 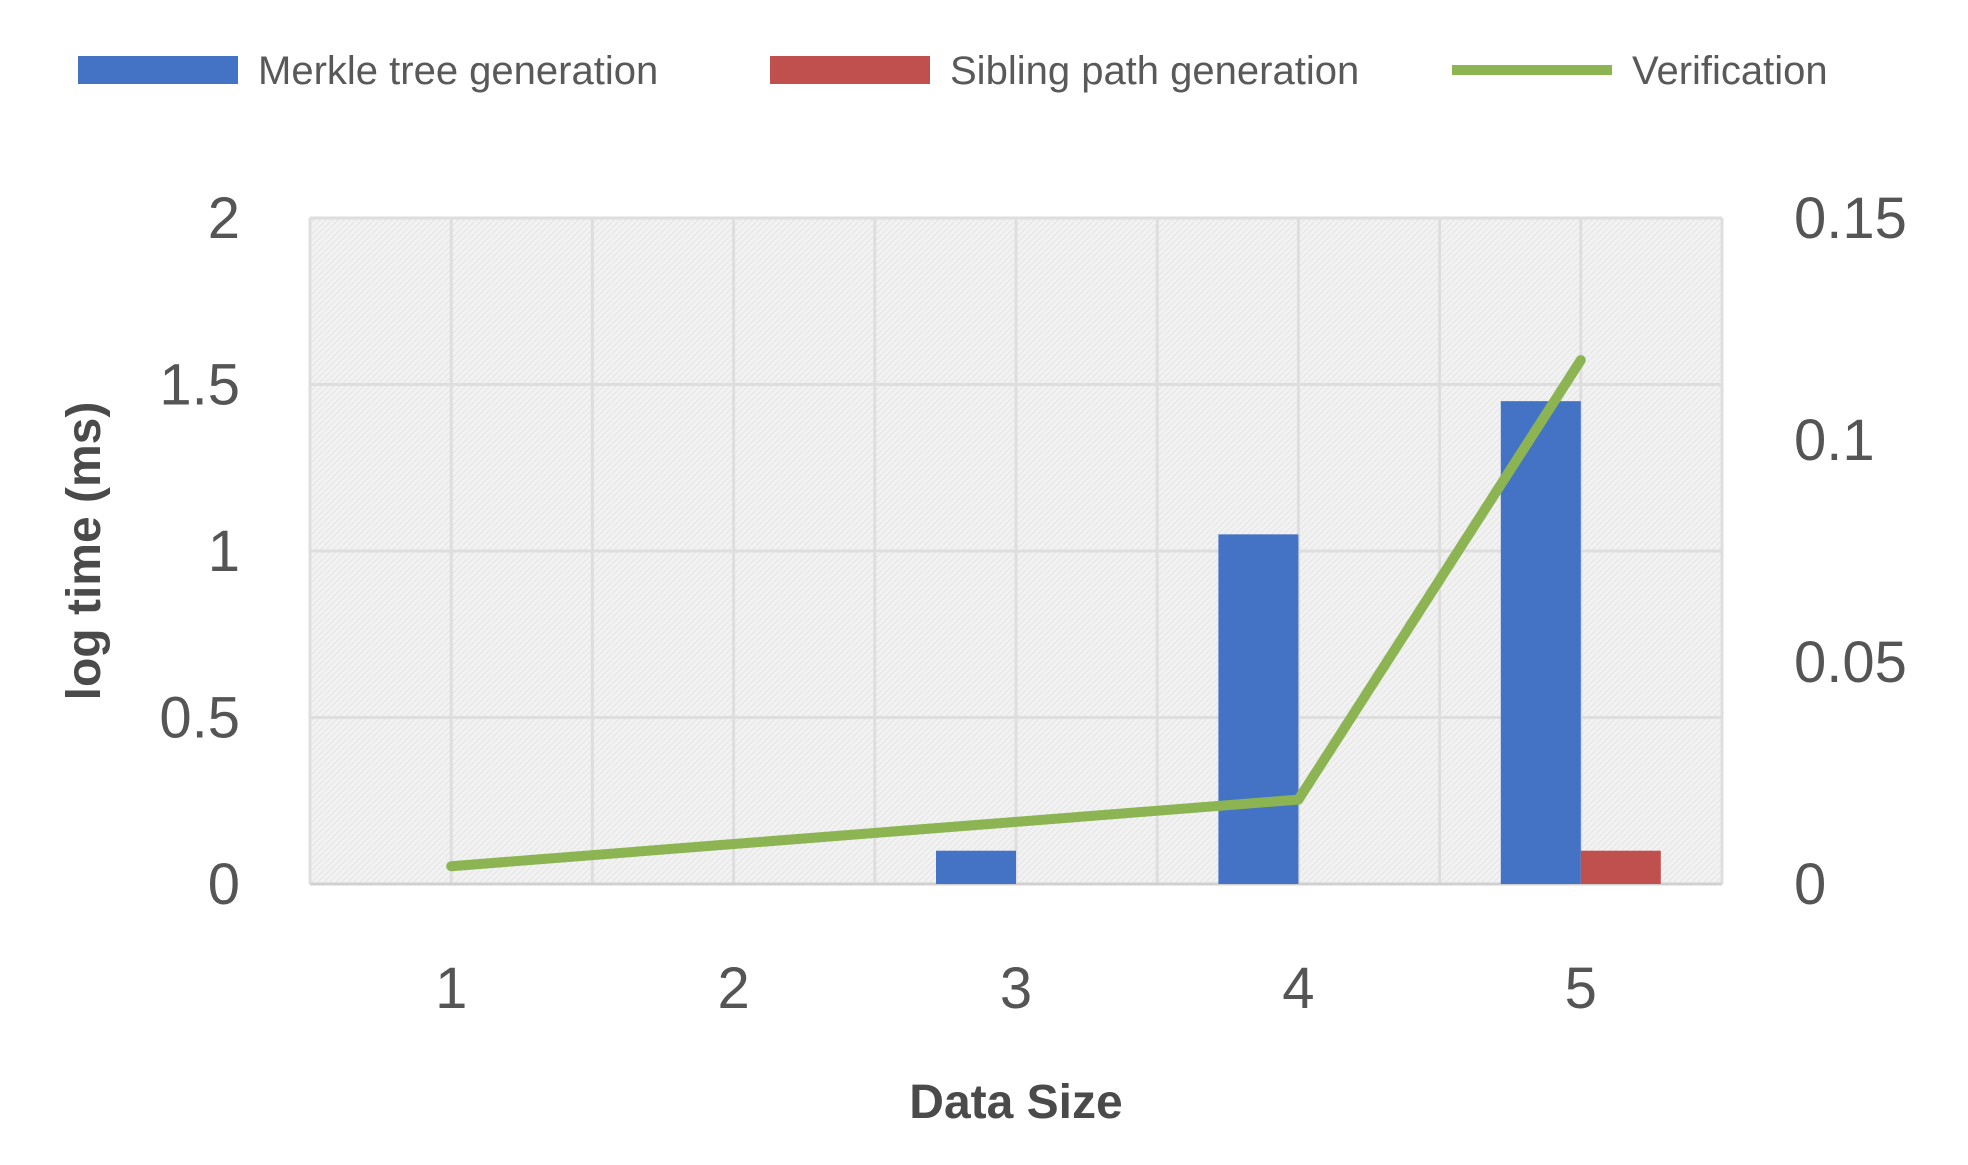 What do you see at coordinates (224, 218) in the screenshot?
I see `left-tick-label: 2` at bounding box center [224, 218].